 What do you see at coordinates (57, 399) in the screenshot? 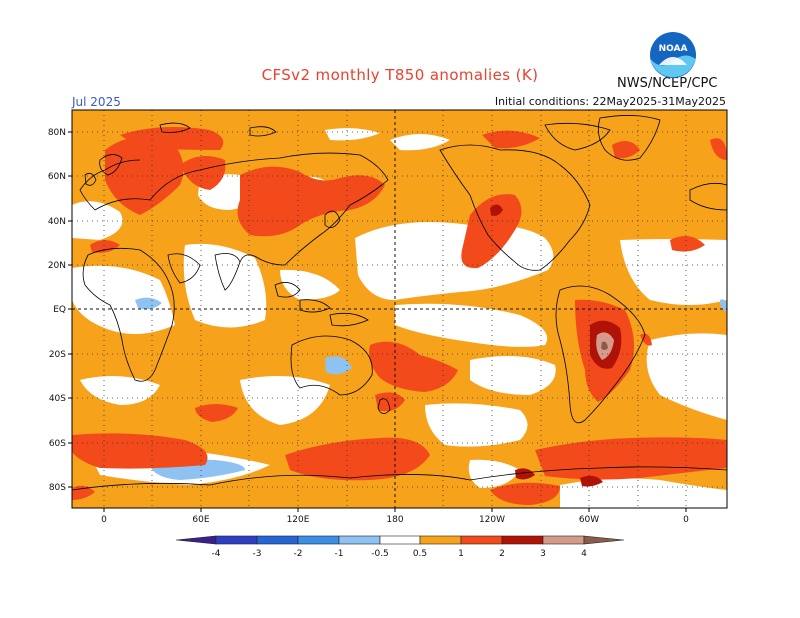
I see `lat-label: 40S` at bounding box center [57, 399].